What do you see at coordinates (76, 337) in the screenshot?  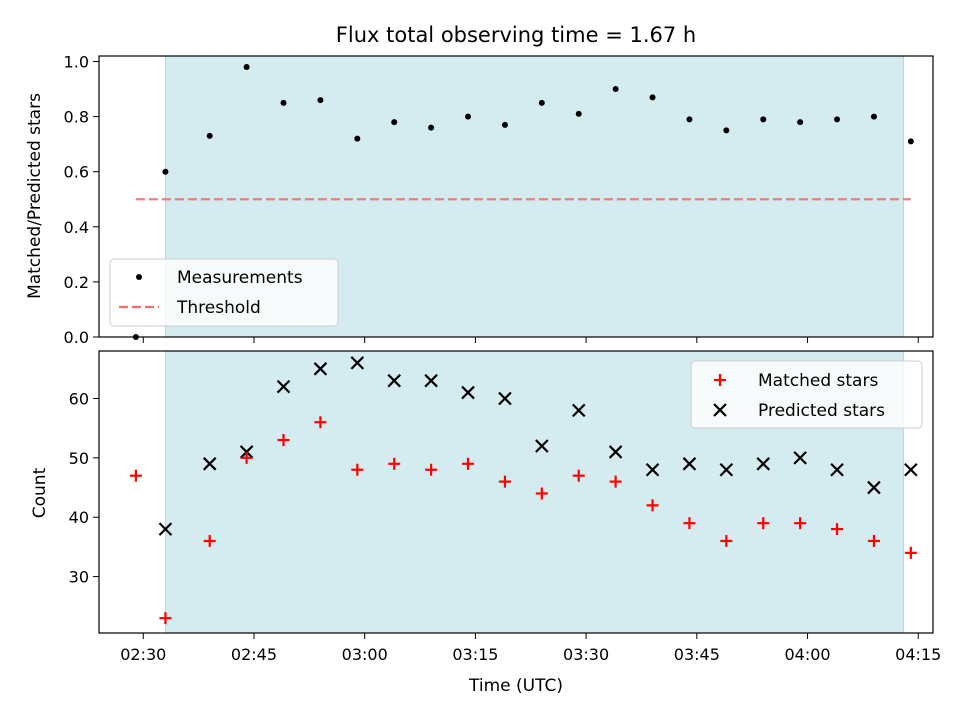 I see `y-tick-label: 0.0` at bounding box center [76, 337].